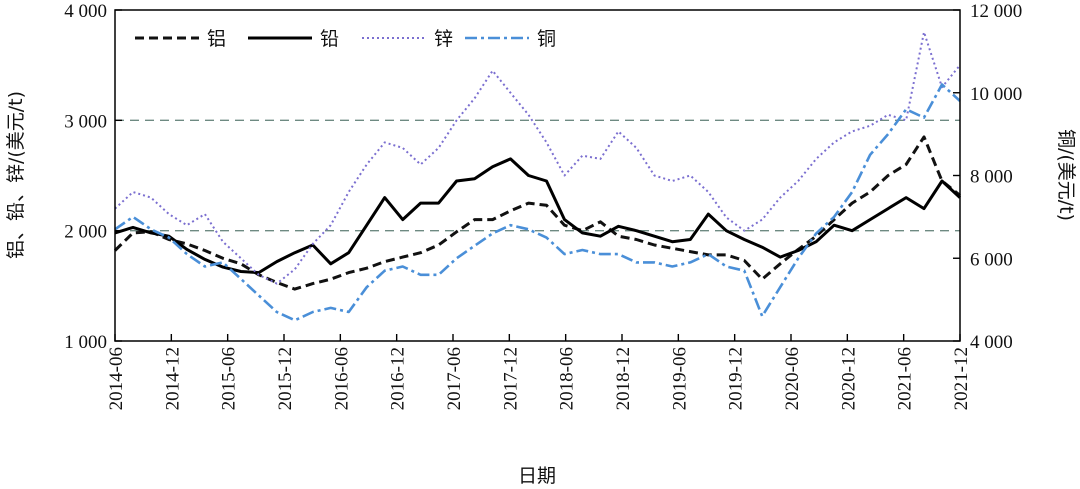 This screenshot has height=489, width=1080. Describe the element at coordinates (85, 121) in the screenshot. I see `y-left-tick-label: 3 000` at that location.